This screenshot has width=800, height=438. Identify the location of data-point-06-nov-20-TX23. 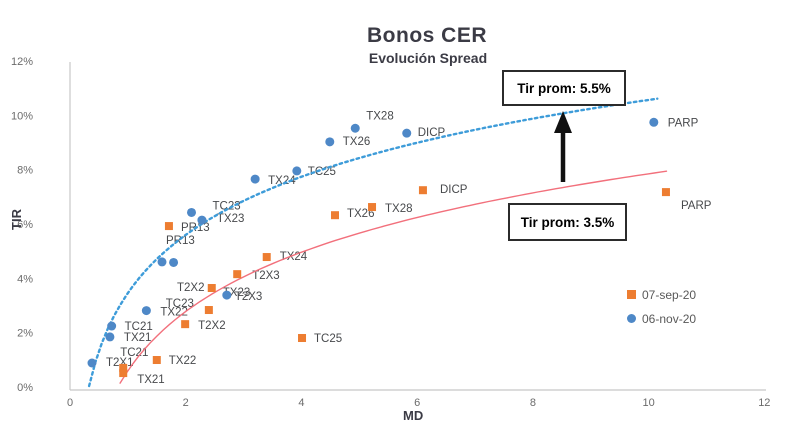
(202, 220).